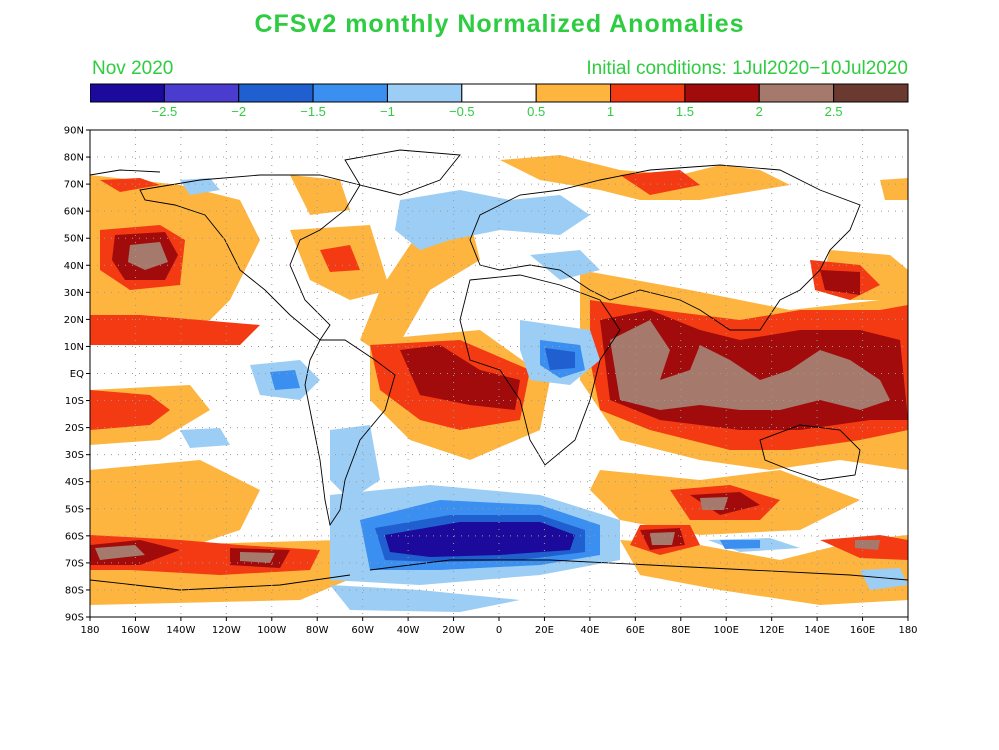  I want to click on latitude-label: 20S, so click(74, 428).